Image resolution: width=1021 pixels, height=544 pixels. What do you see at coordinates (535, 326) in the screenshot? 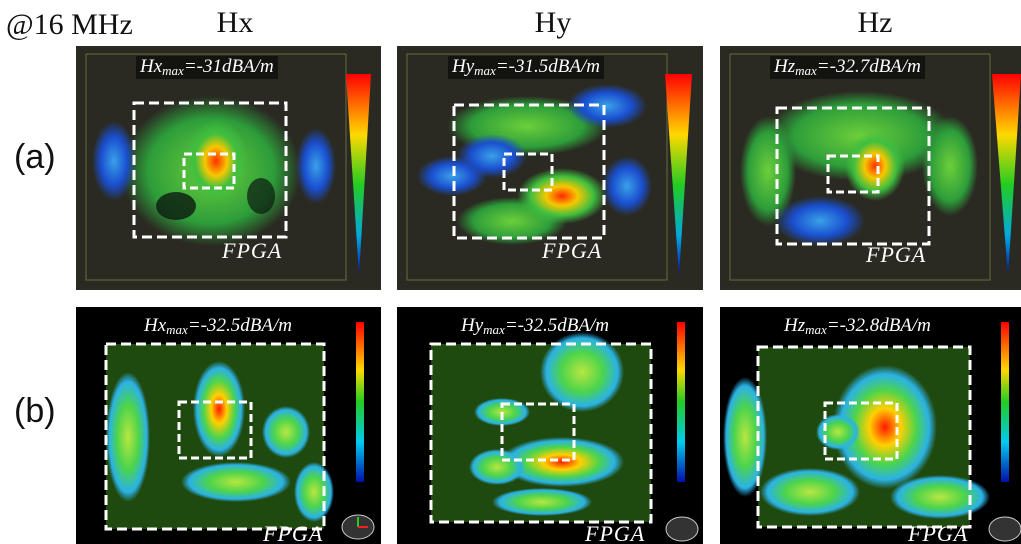
I see `simulated-hy-max-label: Hymax=-32.5dBA/m` at bounding box center [535, 326].